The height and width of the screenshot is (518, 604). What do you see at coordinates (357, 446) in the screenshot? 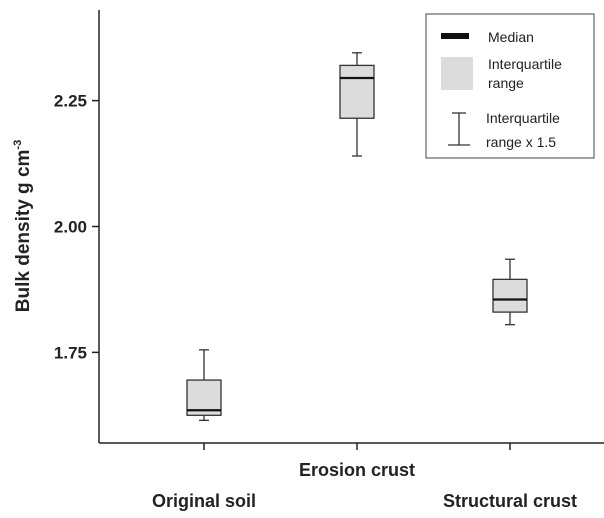
I see `x-ticks` at bounding box center [357, 446].